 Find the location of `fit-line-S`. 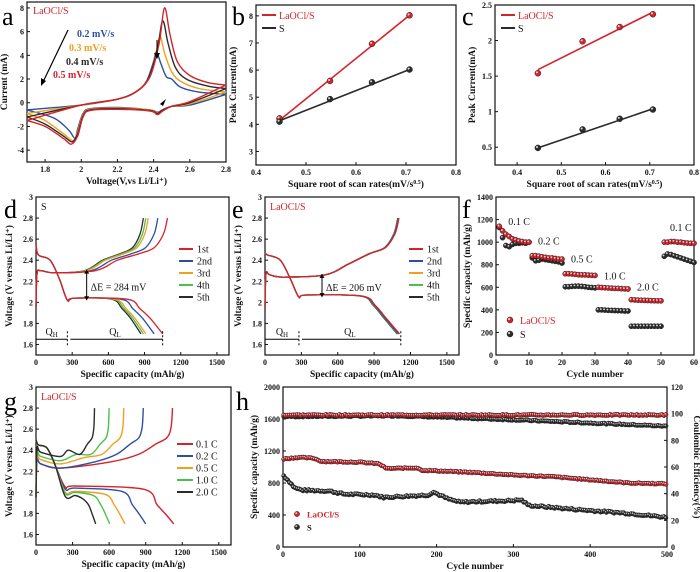

fit-line-S is located at coordinates (344, 95).